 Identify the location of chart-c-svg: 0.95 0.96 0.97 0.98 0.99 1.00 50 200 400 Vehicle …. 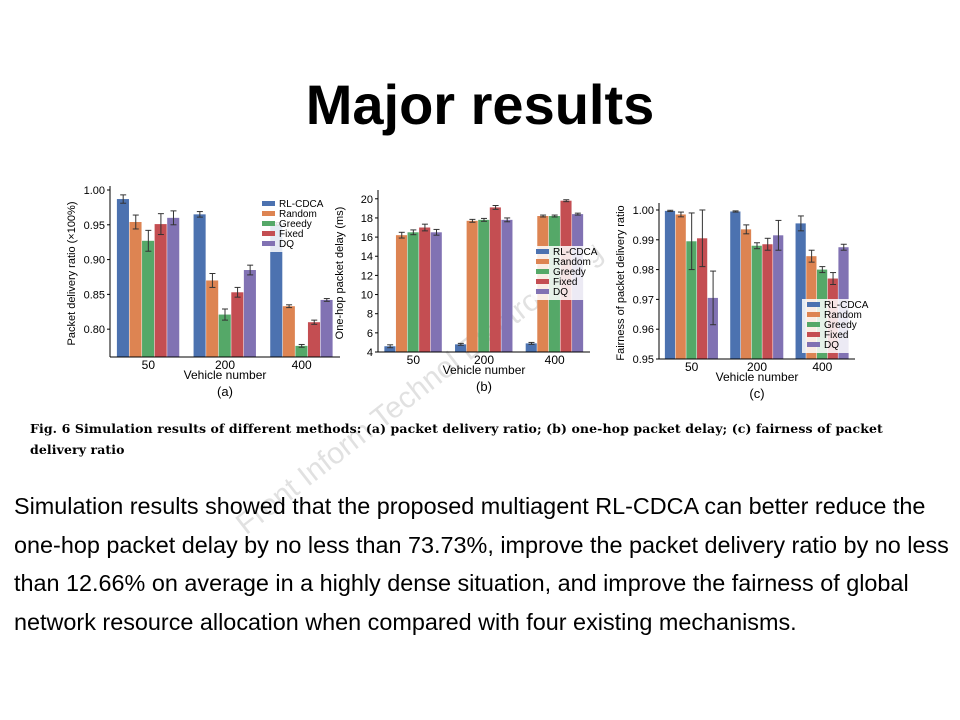
(742, 302).